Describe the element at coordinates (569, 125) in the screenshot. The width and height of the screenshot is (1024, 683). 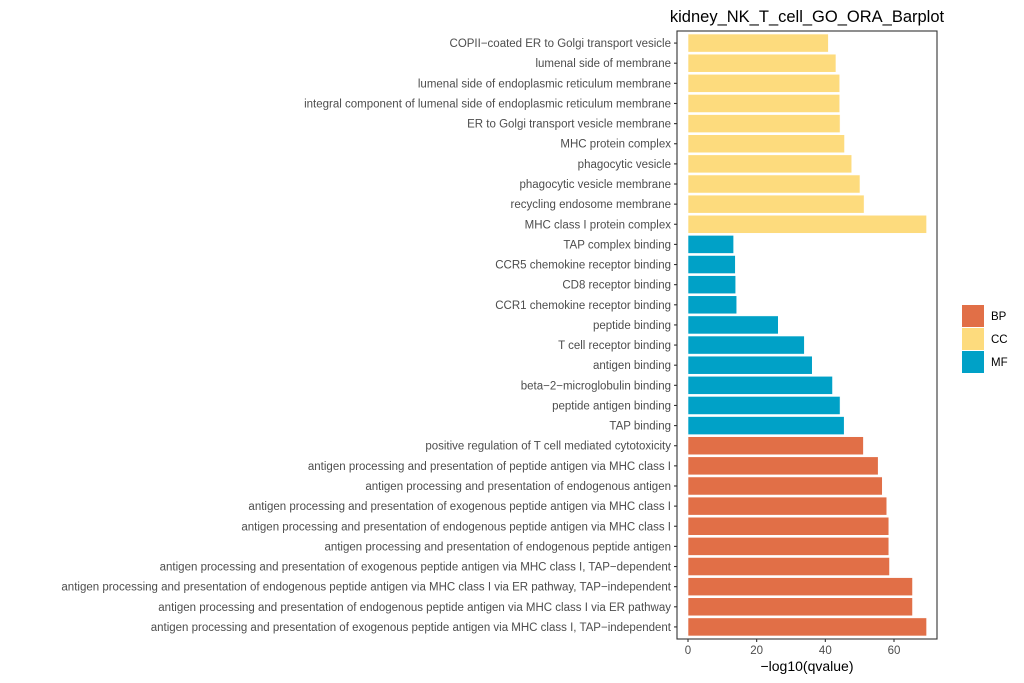
I see `y-tick-label: ER to Golgi transport vesicle membrane` at that location.